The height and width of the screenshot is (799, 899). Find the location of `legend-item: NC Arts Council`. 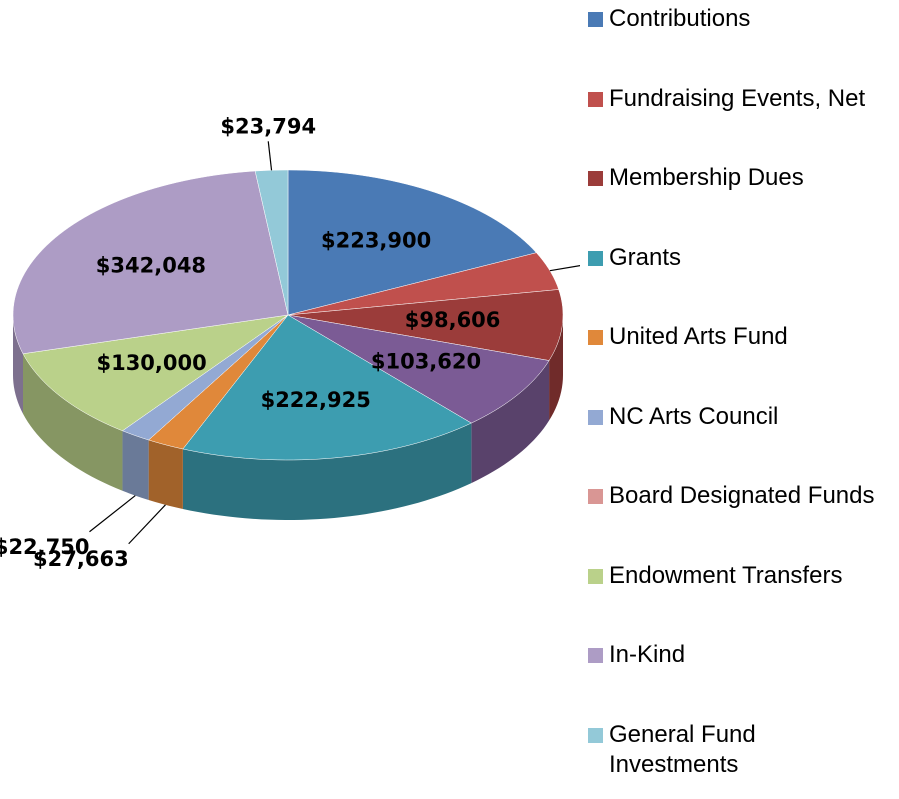

legend-item: NC Arts Council is located at coordinates (740, 442).